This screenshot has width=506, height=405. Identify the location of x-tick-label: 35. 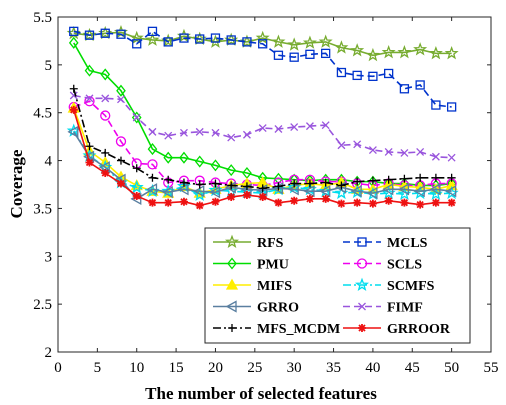
(333, 368).